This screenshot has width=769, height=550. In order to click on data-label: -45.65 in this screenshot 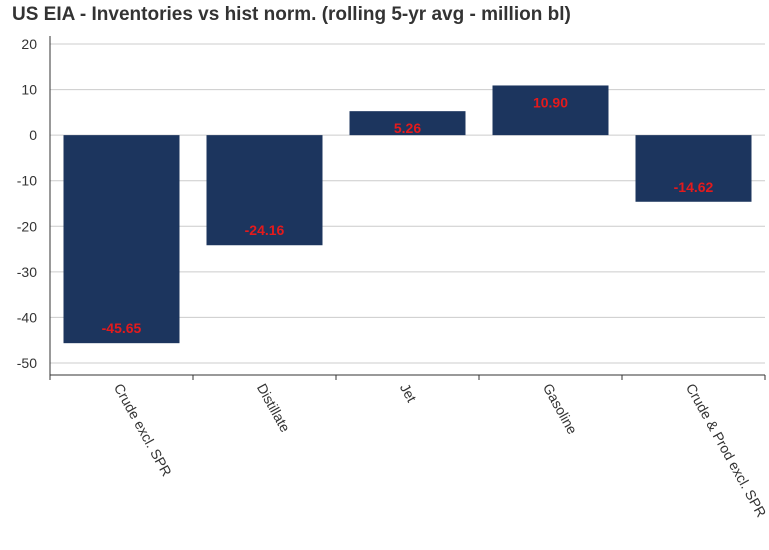, I will do `click(122, 328)`.